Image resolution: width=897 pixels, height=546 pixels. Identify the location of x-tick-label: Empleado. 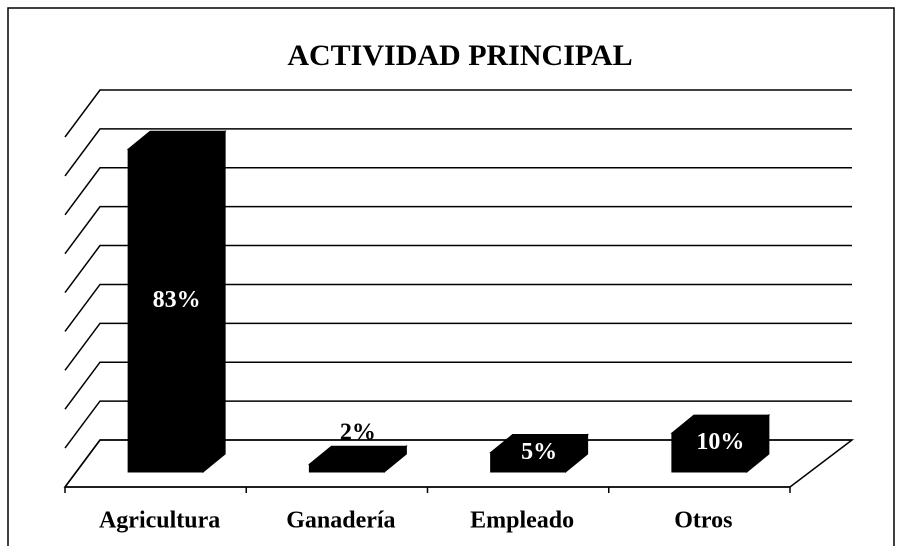
(522, 521).